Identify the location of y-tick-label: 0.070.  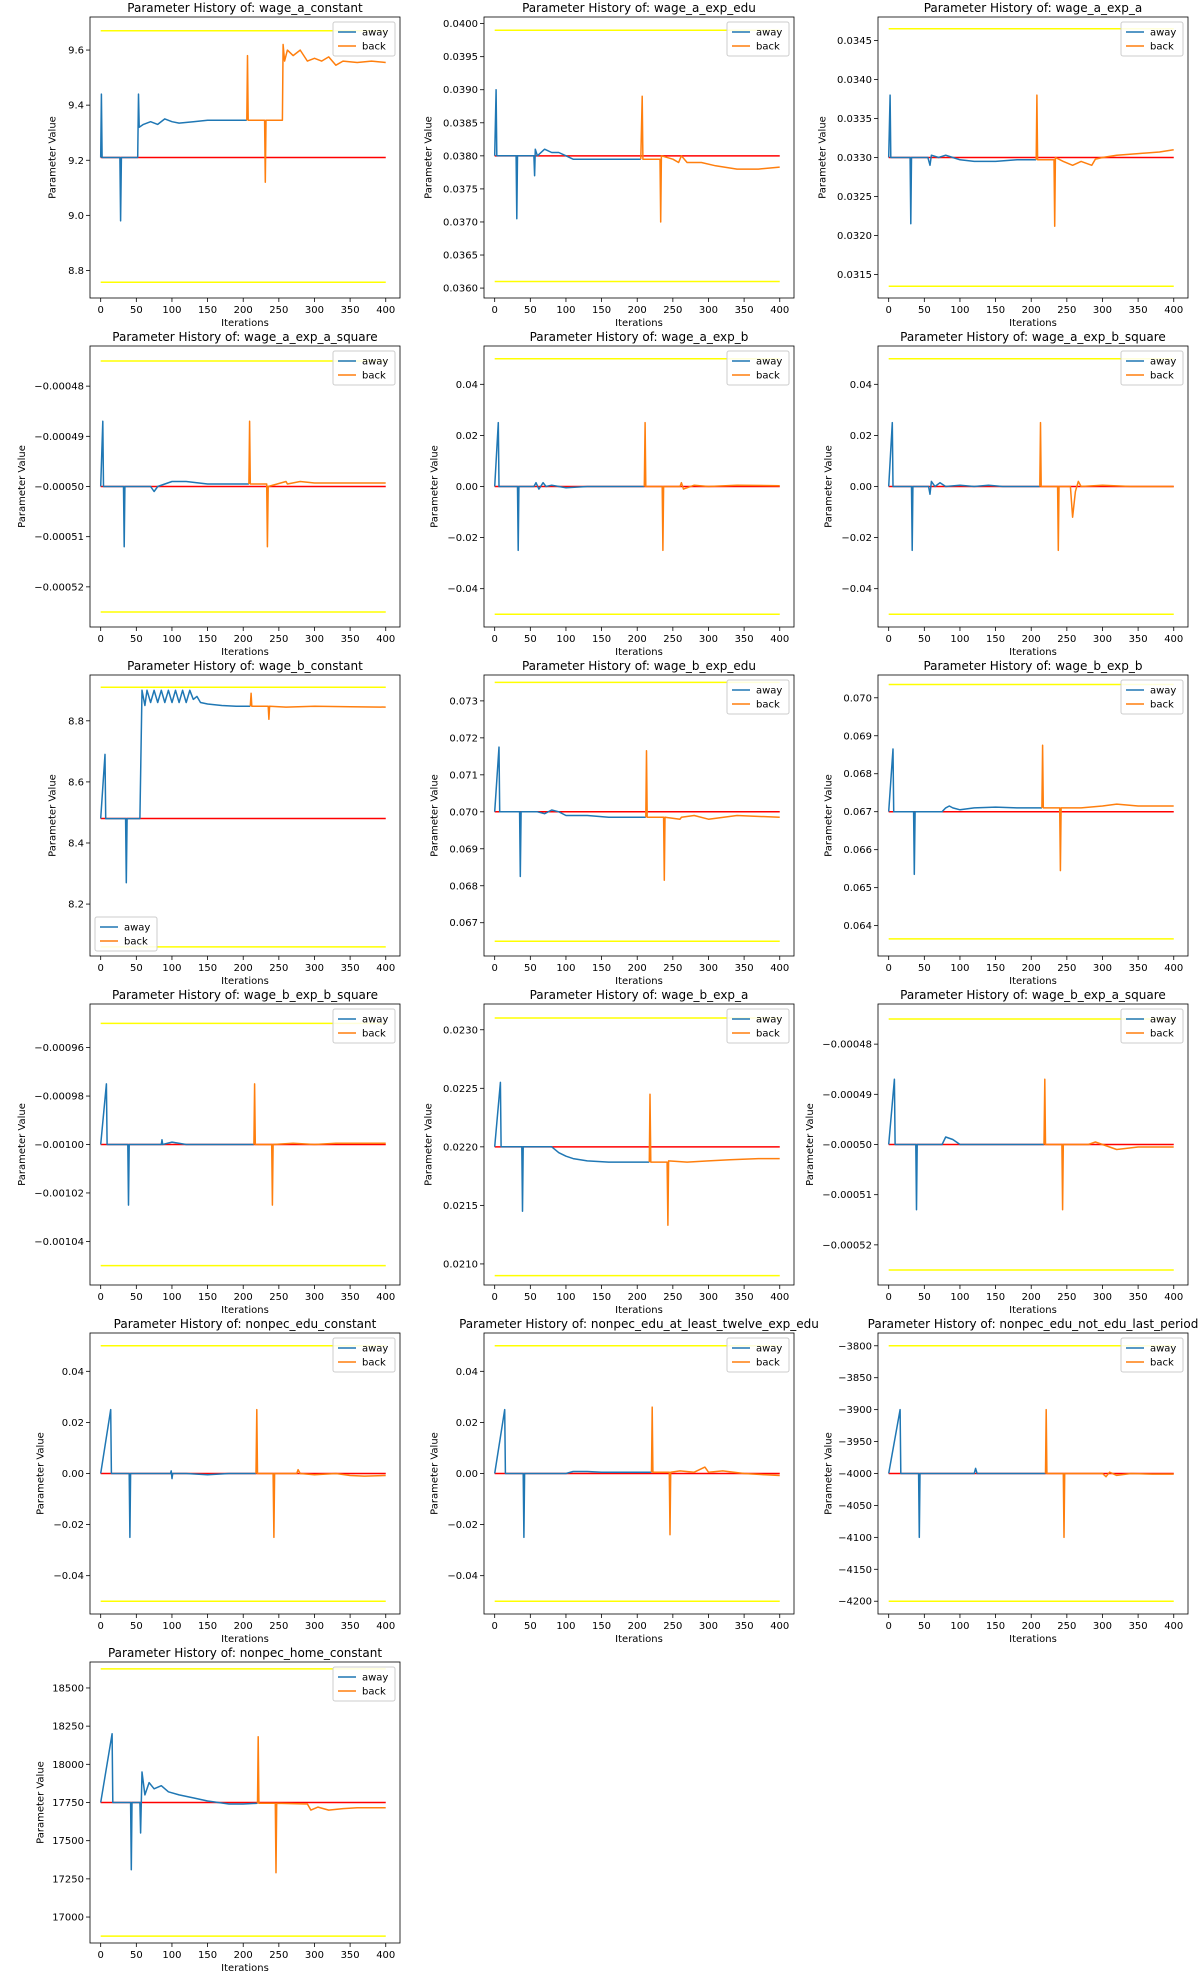
(463, 812).